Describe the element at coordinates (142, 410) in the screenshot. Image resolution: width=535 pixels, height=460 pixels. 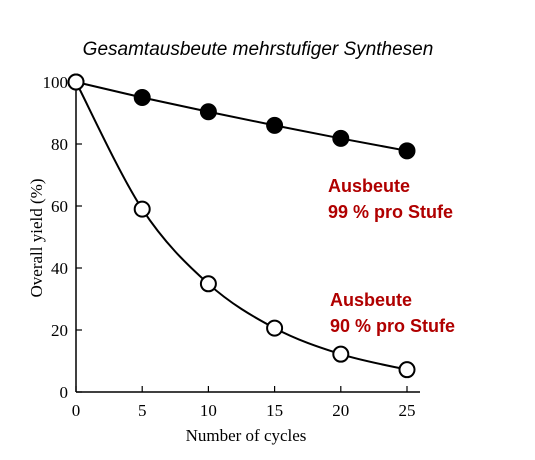
I see `x-tick-label: 5` at that location.